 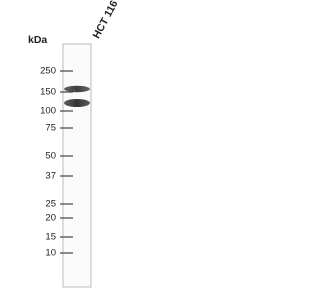 What do you see at coordinates (48, 71) in the screenshot?
I see `marker-label: 250` at bounding box center [48, 71].